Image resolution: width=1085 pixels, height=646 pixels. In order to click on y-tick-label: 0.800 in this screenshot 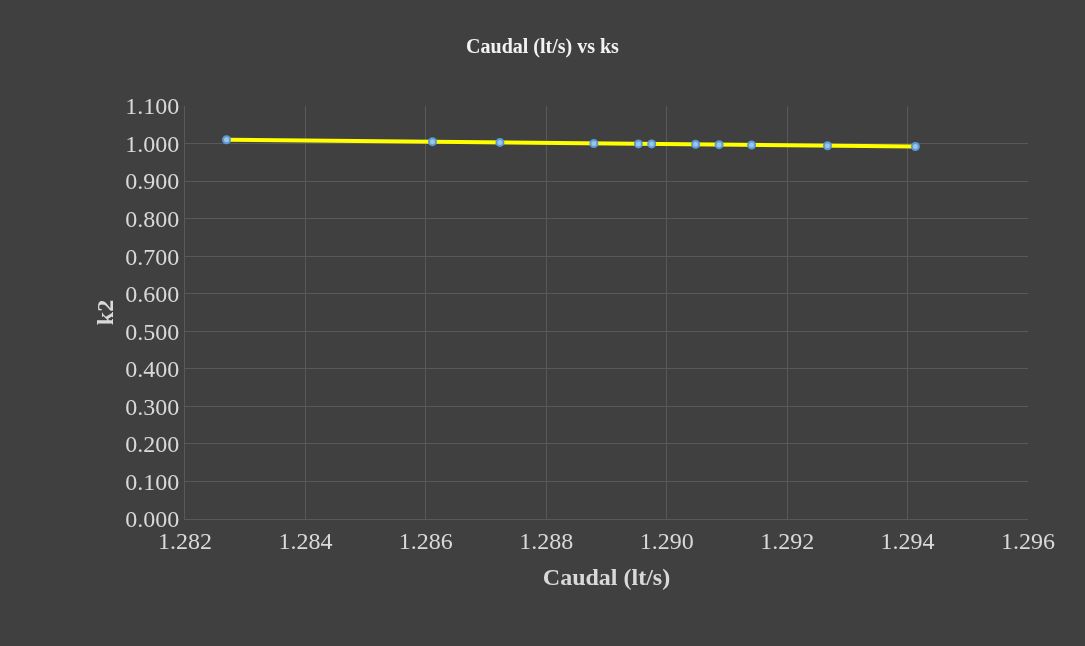, I will do `click(152, 219)`.